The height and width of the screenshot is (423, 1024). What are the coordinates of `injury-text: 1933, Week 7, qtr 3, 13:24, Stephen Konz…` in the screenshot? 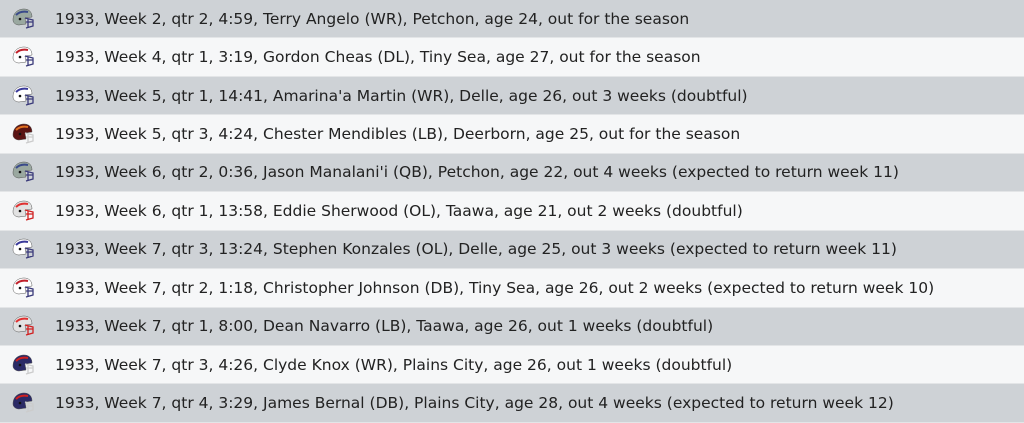 It's located at (476, 249).